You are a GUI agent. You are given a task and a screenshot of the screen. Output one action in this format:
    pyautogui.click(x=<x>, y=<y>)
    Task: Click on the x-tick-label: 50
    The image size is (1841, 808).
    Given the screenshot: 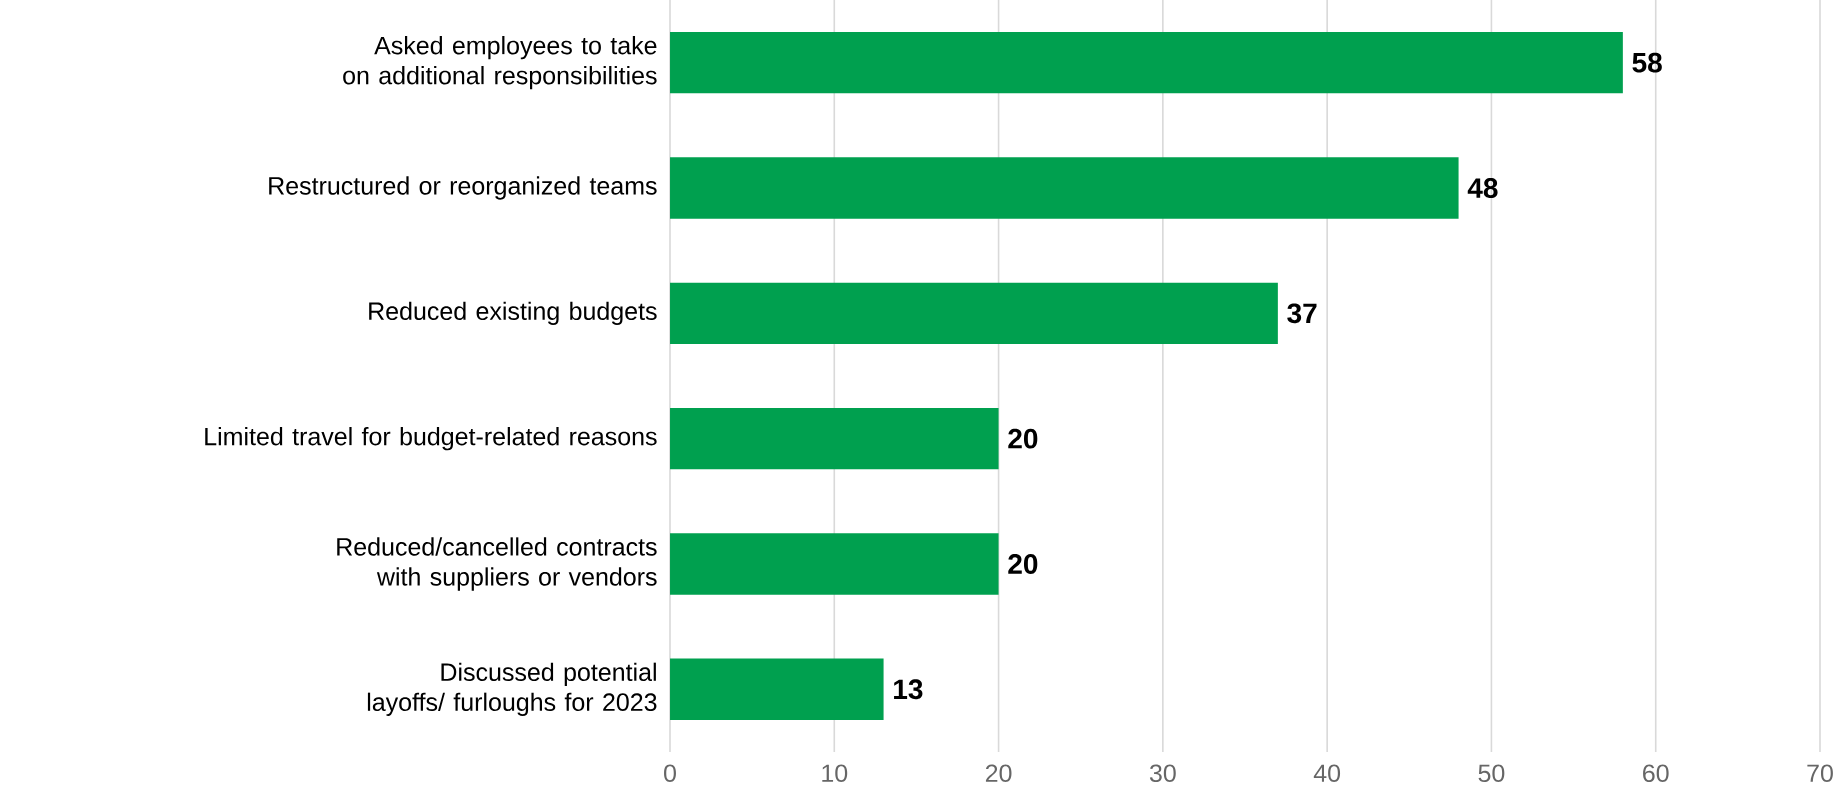 What is the action you would take?
    pyautogui.click(x=1491, y=773)
    